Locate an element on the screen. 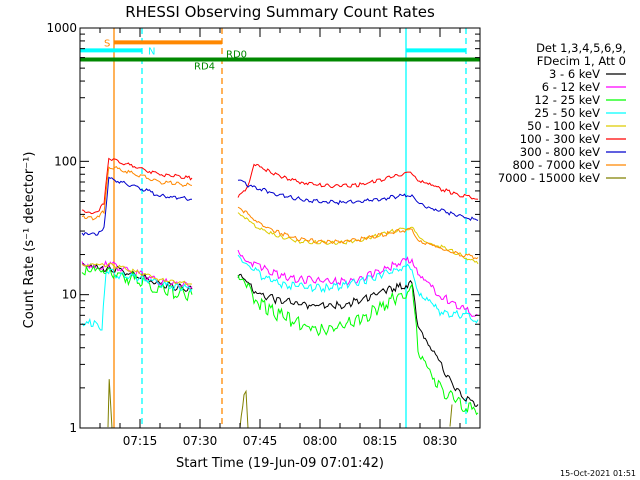  legend-label-8: 7000 - 15000 keV is located at coordinates (549, 178).